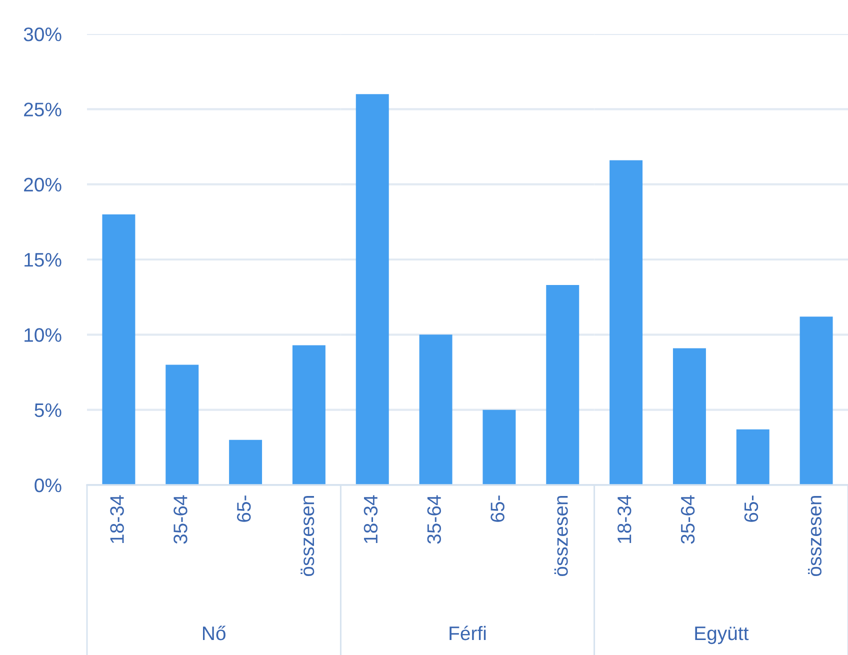  What do you see at coordinates (48, 485) in the screenshot?
I see `y-tick-label: 0%` at bounding box center [48, 485].